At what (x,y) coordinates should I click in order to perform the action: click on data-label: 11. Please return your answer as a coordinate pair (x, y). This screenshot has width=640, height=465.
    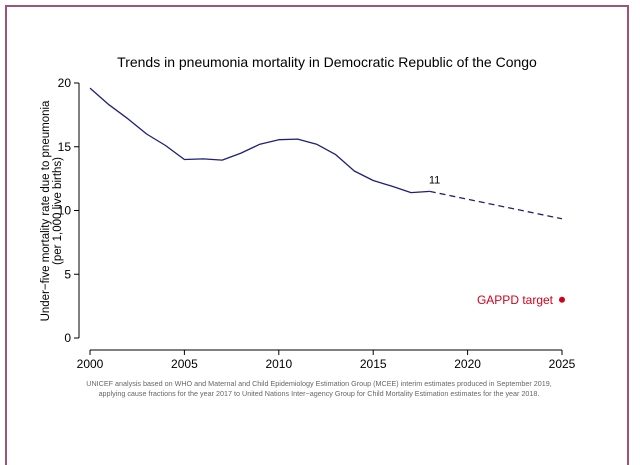
    Looking at the image, I should click on (434, 180).